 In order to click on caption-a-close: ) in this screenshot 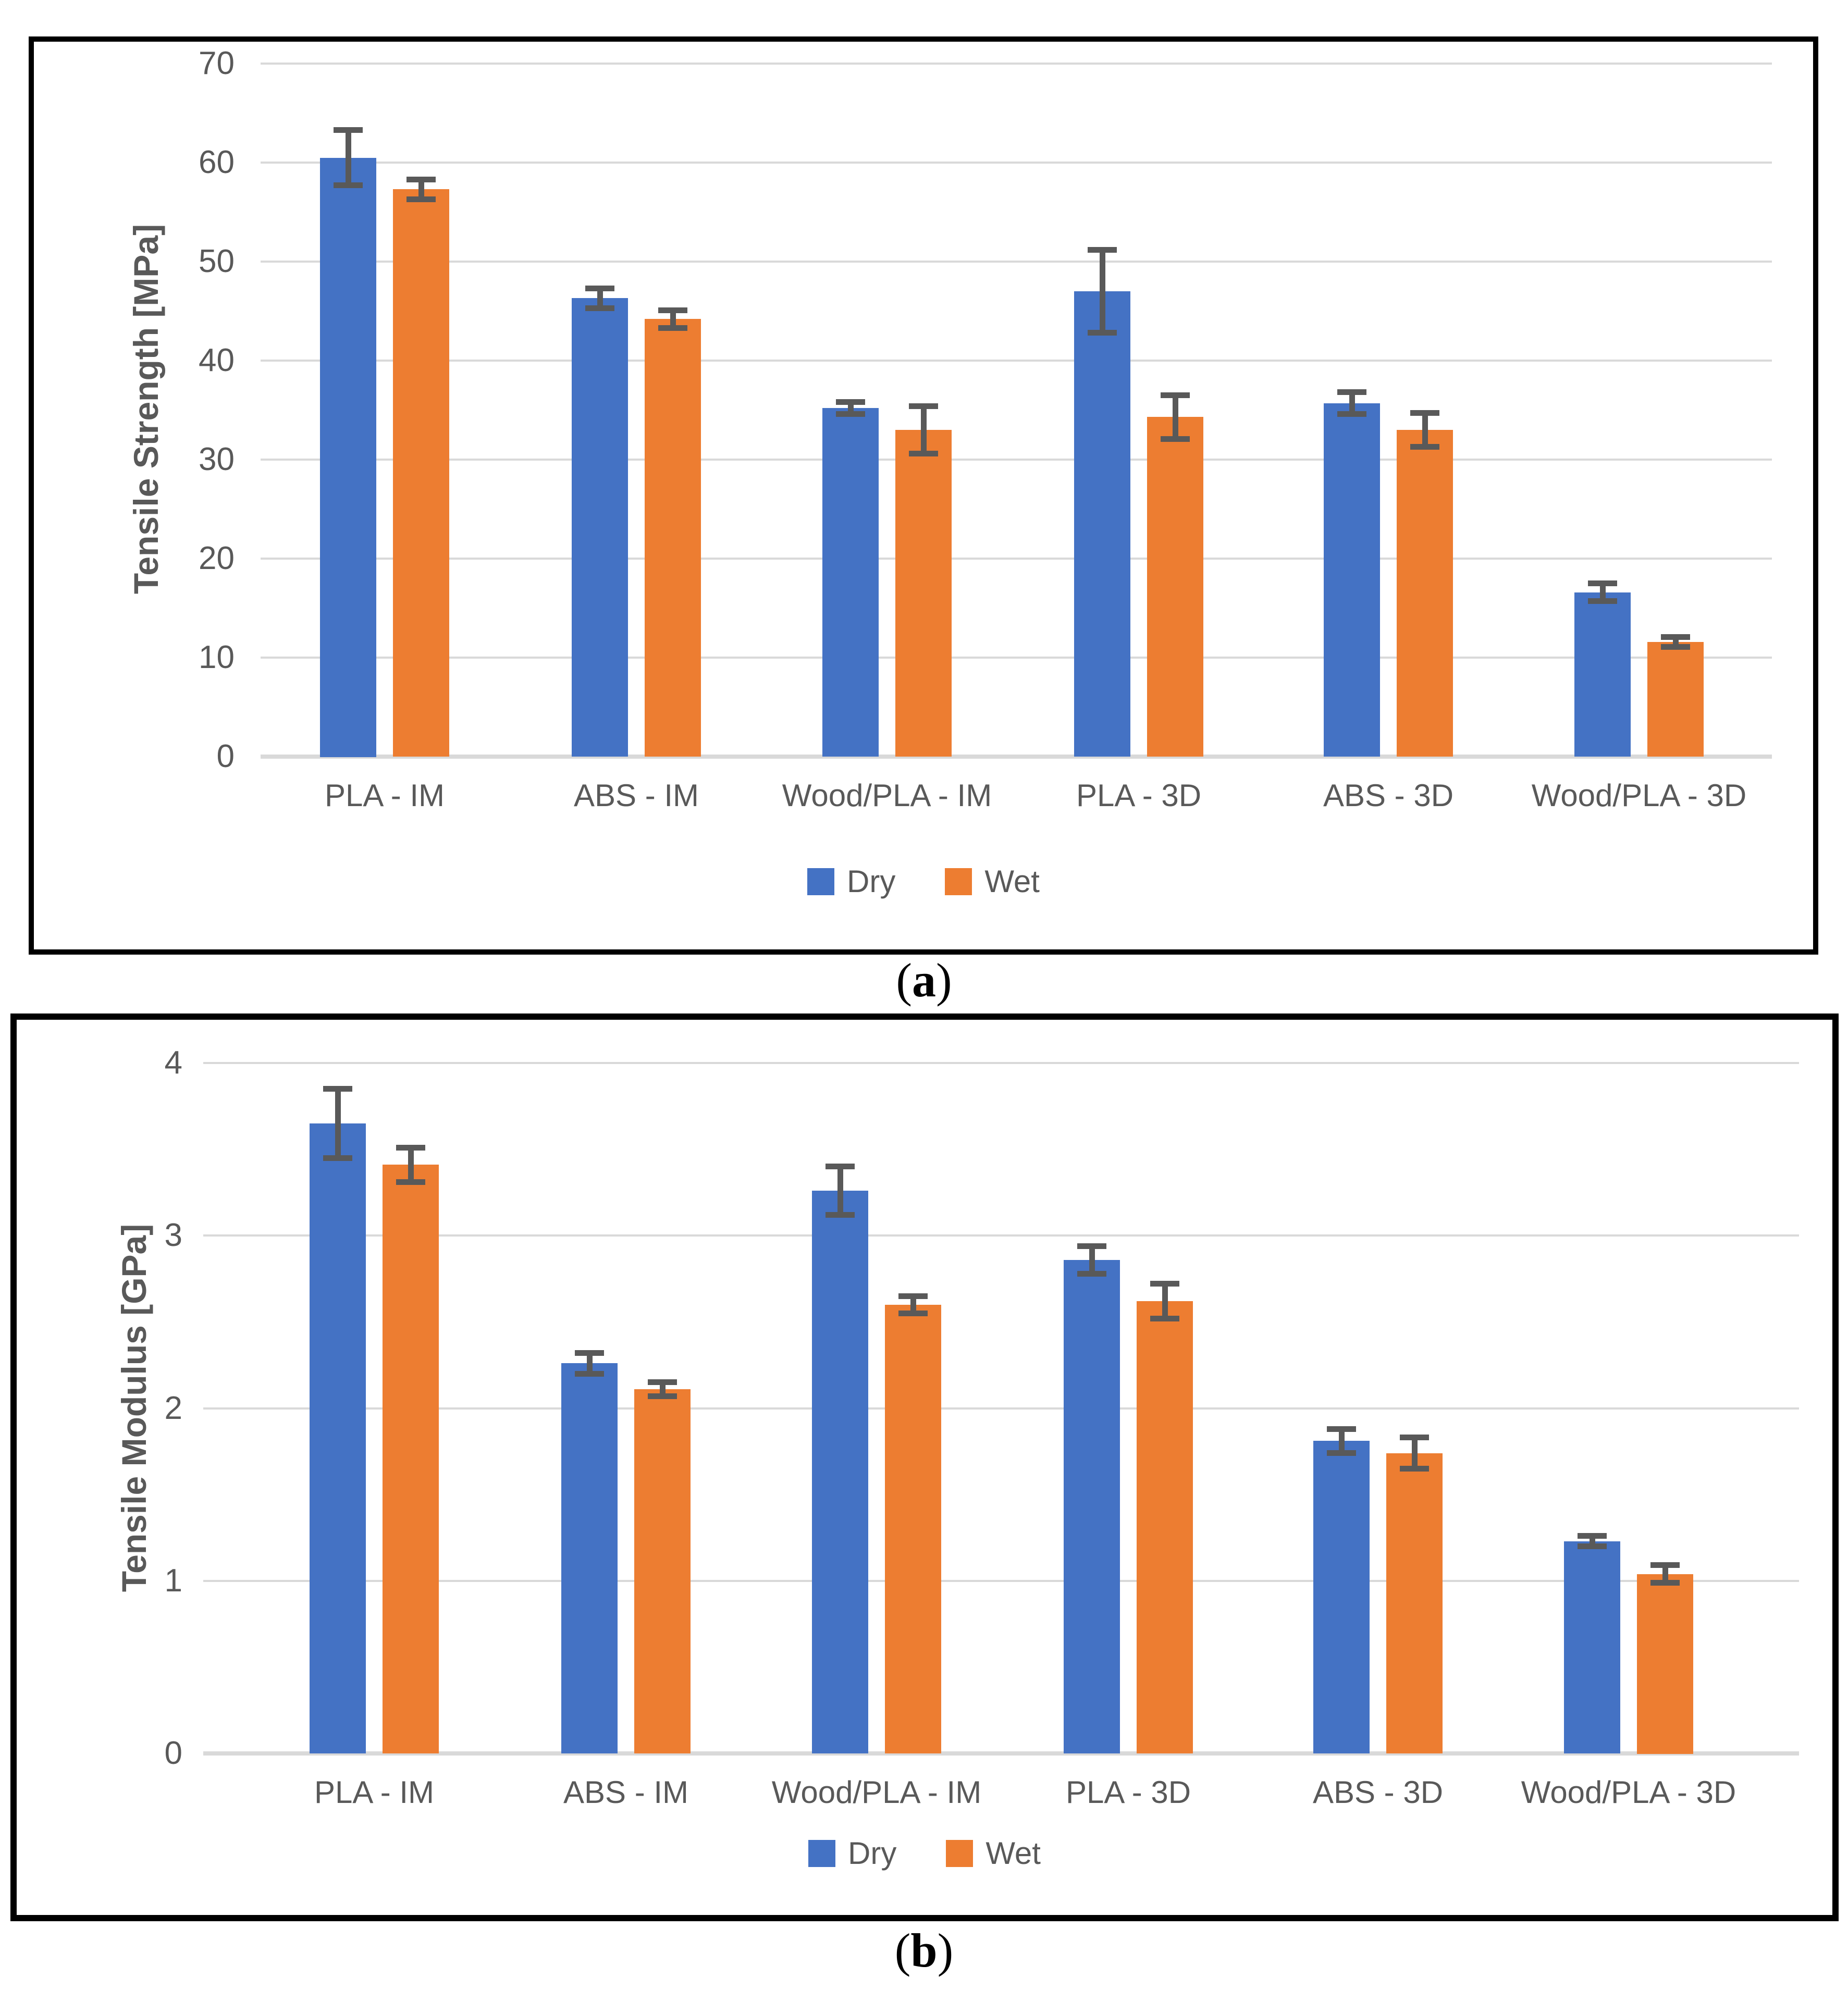, I will do `click(944, 980)`.